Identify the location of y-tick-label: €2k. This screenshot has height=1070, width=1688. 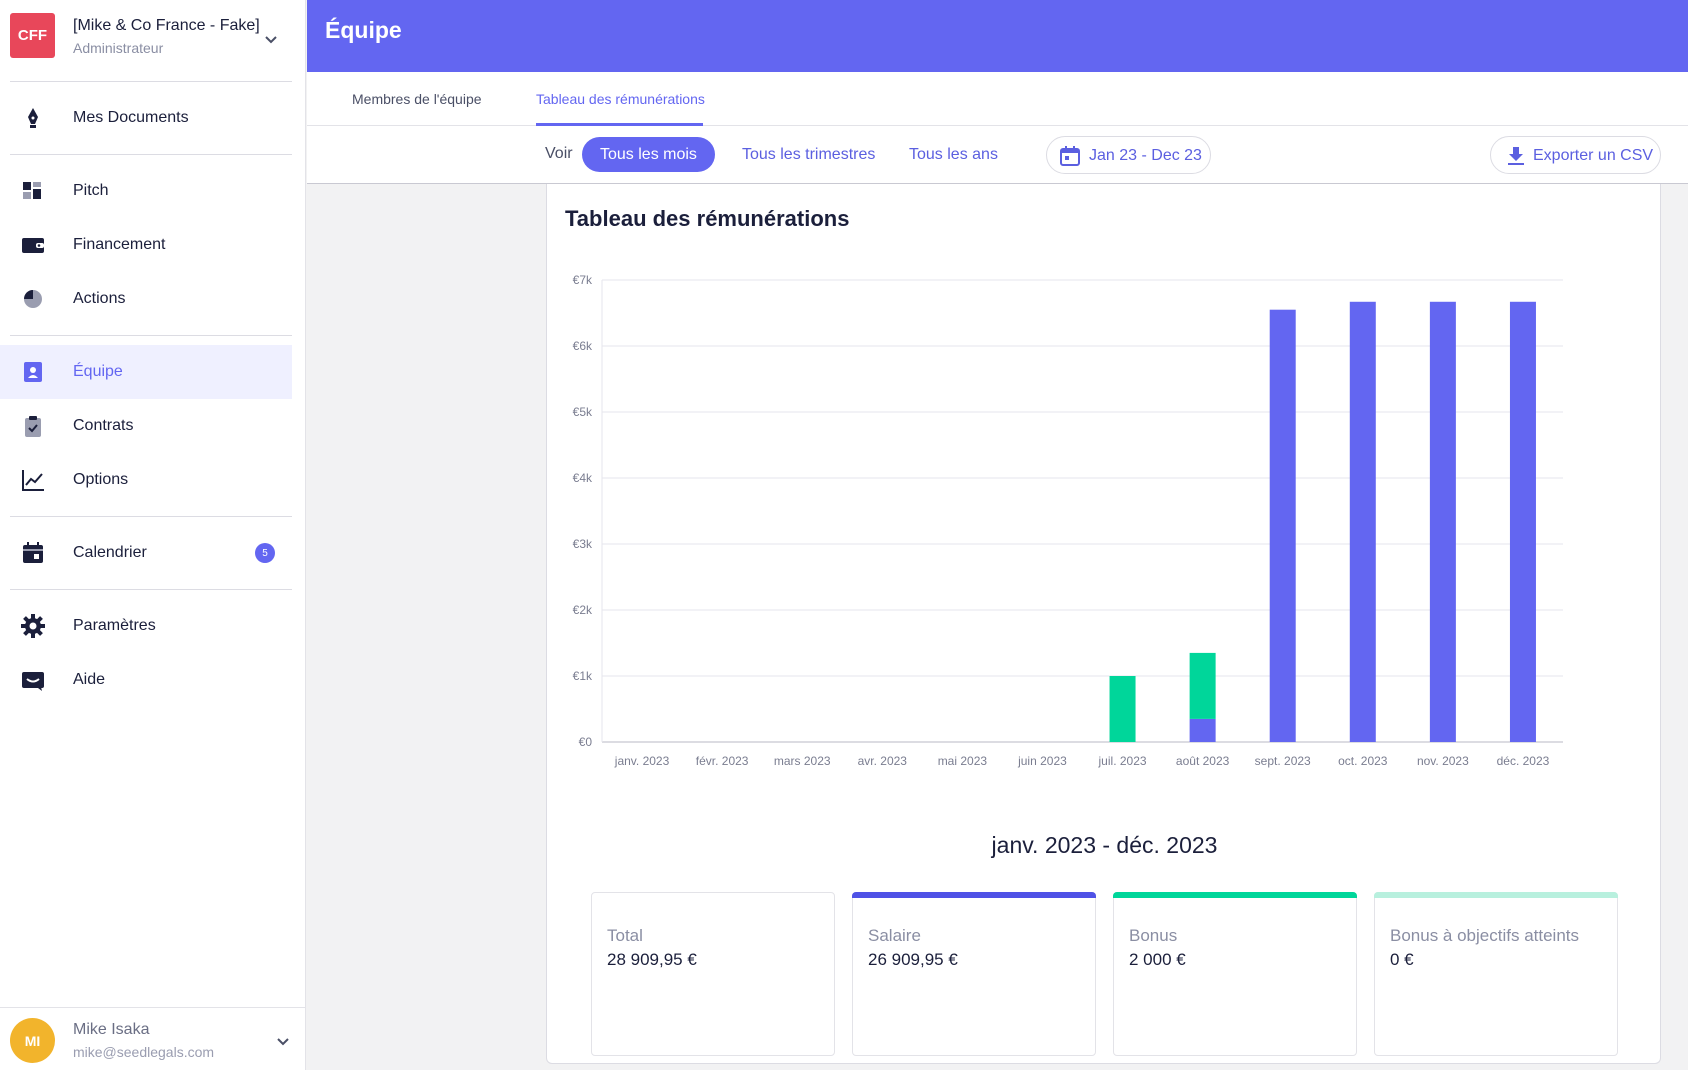
(583, 610).